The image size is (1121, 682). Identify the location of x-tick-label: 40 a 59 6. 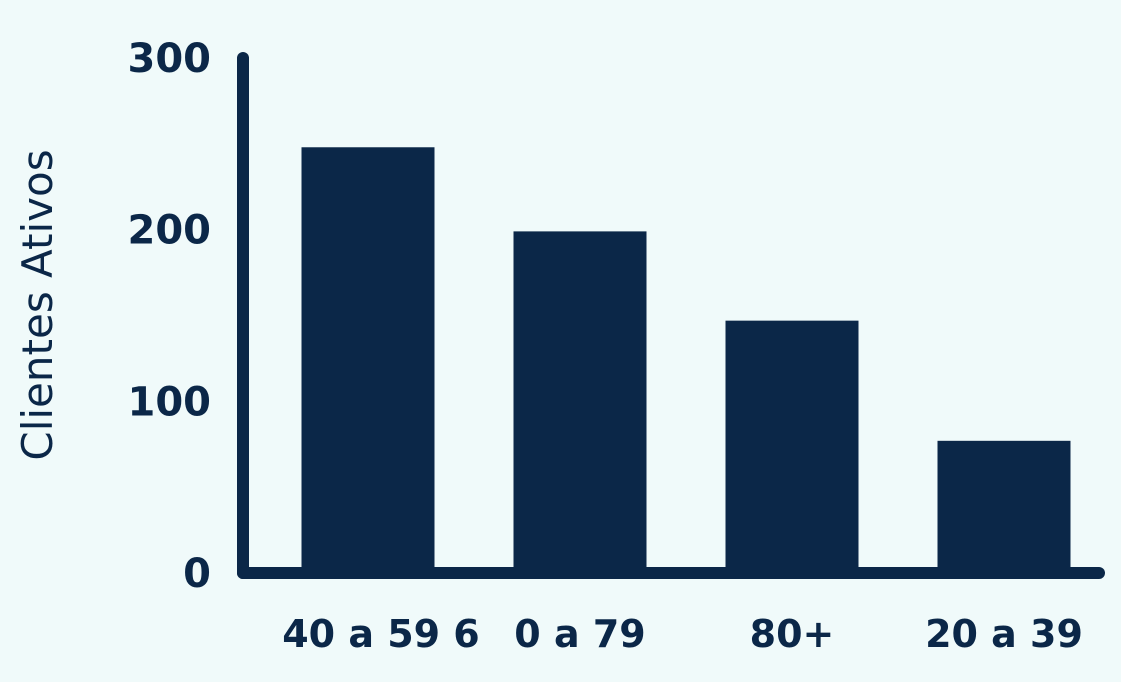
(381, 634).